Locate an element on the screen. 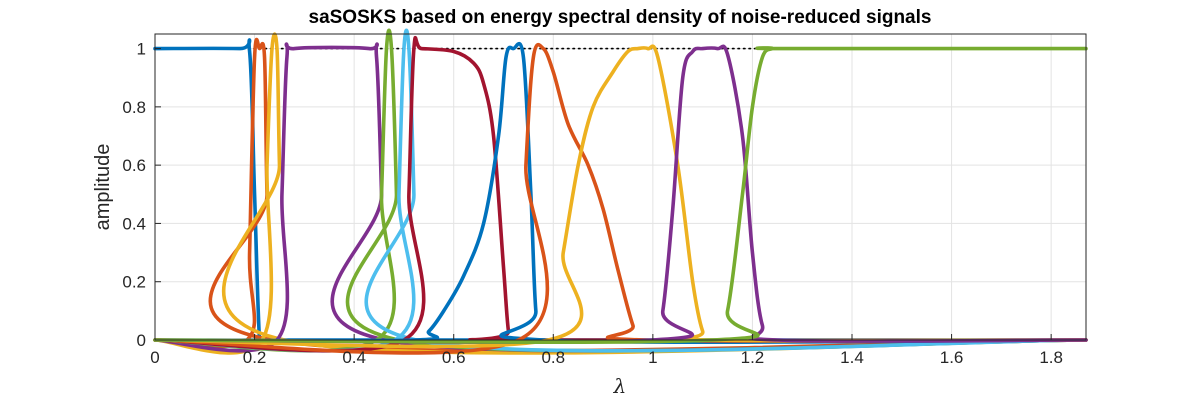 Image resolution: width=1200 pixels, height=400 pixels. x-tick-label: 1.2 is located at coordinates (753, 357).